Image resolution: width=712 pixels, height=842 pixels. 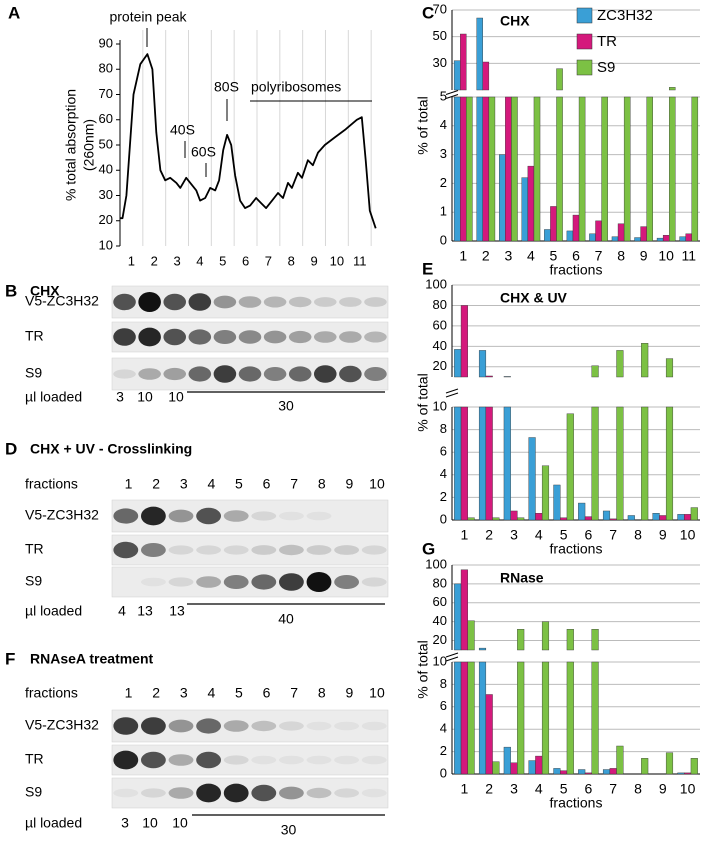 I want to click on panel-label: F, so click(x=10, y=658).